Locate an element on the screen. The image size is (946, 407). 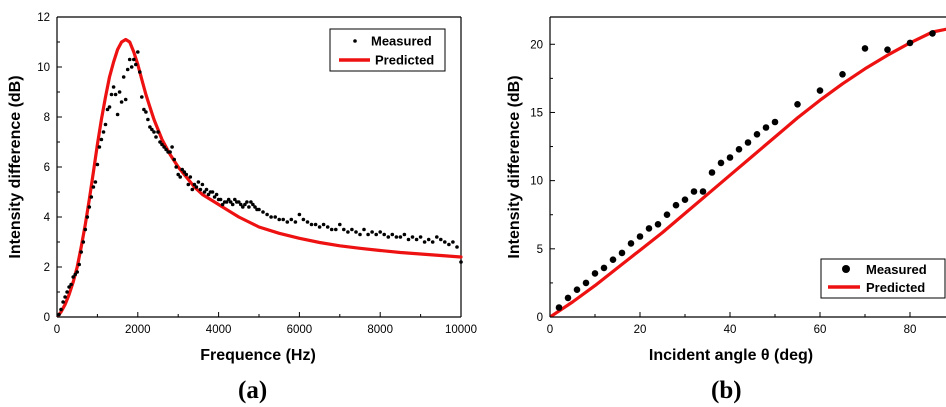
panel-b-y-axis-title: Intensity difference (dB) is located at coordinates (514, 166).